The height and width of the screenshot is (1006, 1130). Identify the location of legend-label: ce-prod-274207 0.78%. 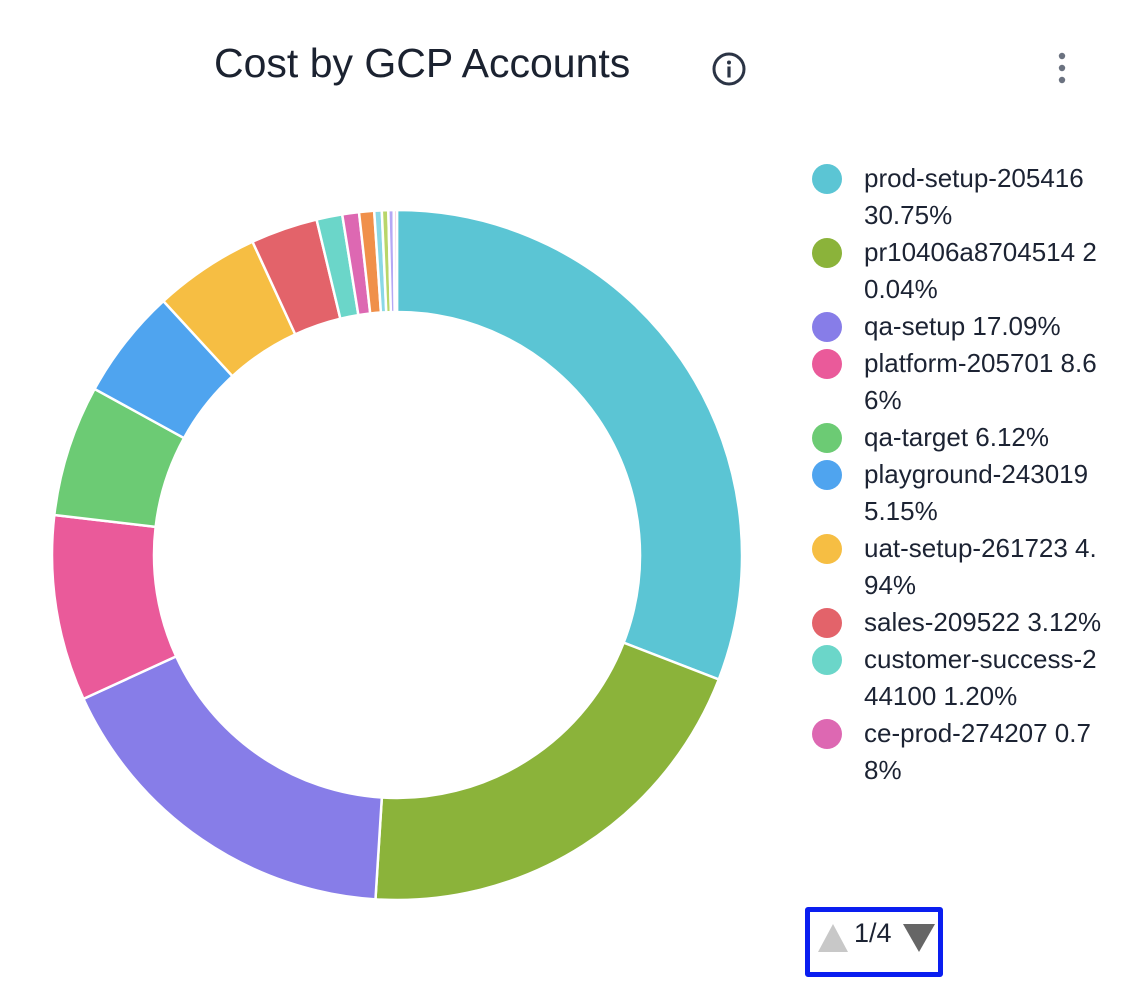
(977, 751).